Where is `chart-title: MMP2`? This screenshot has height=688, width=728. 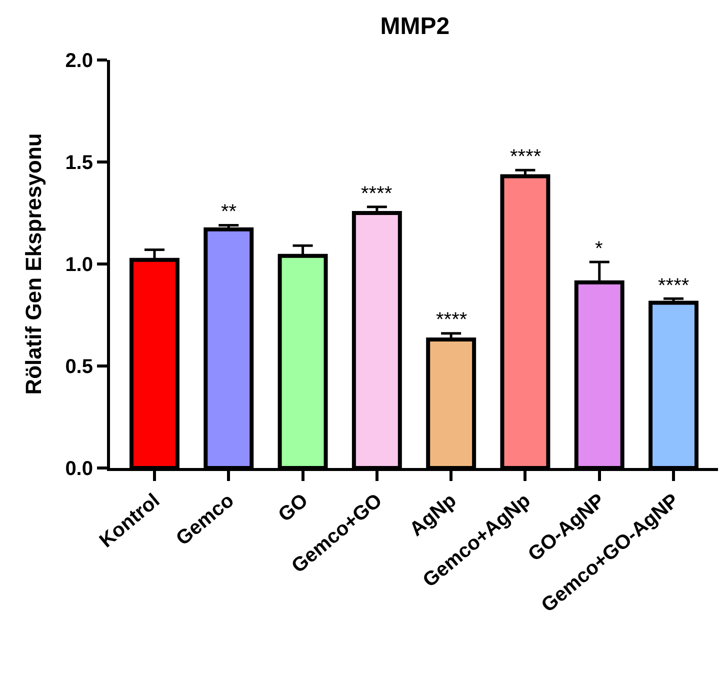 chart-title: MMP2 is located at coordinates (415, 26).